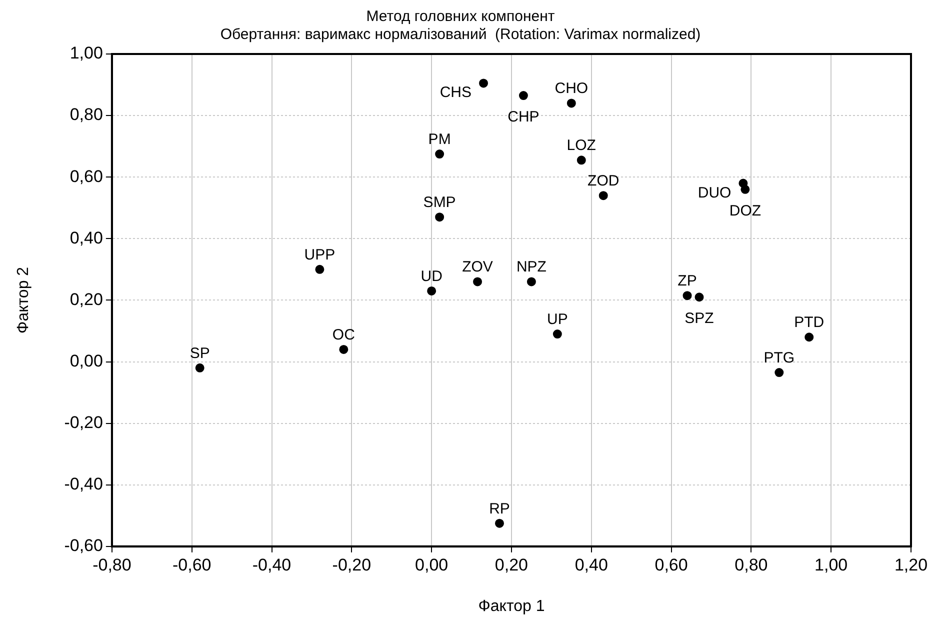  Describe the element at coordinates (687, 281) in the screenshot. I see `annotation: ZP` at that location.